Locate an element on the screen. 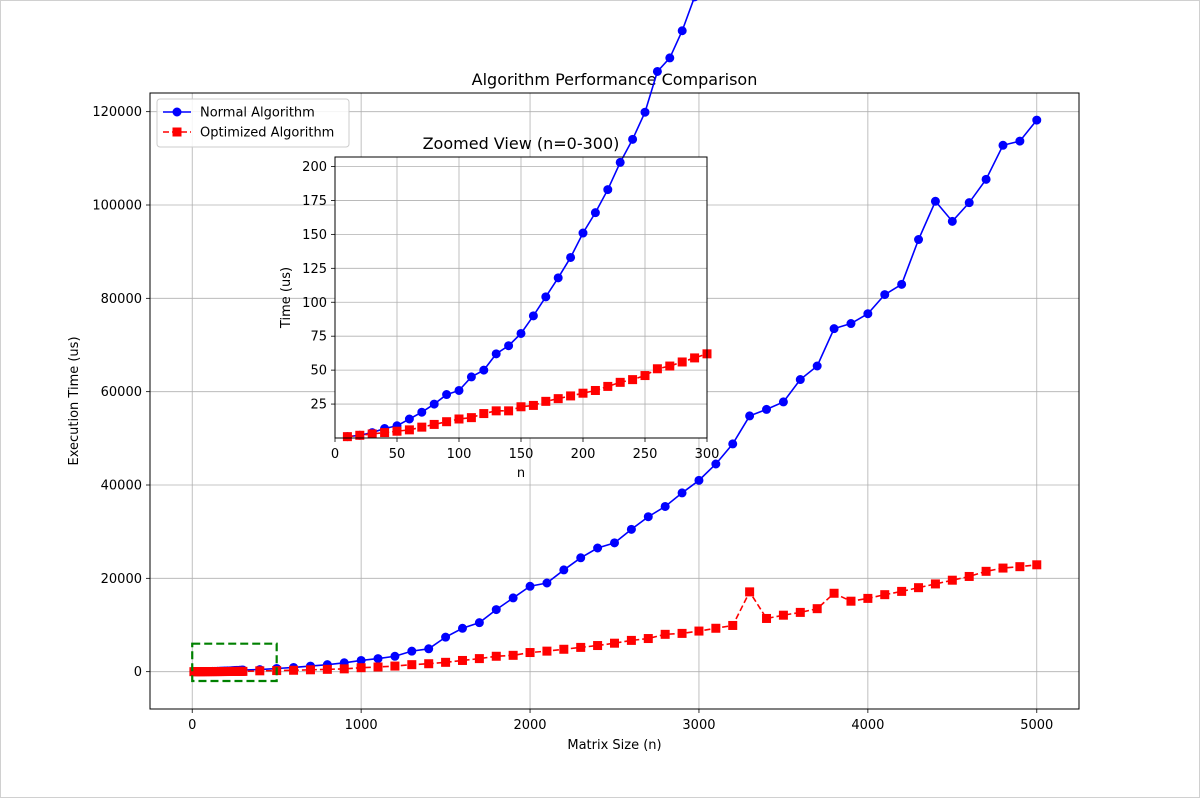 This screenshot has width=1201, height=799. inset-y-tick-label: 175 is located at coordinates (314, 201).